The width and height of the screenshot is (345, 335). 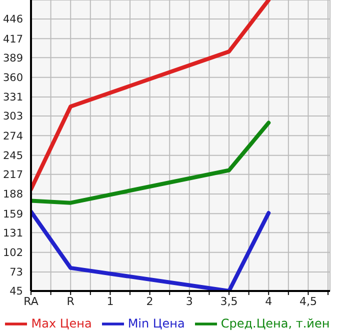 What do you see at coordinates (61, 323) in the screenshot?
I see `legend-label: Max Цена` at bounding box center [61, 323].